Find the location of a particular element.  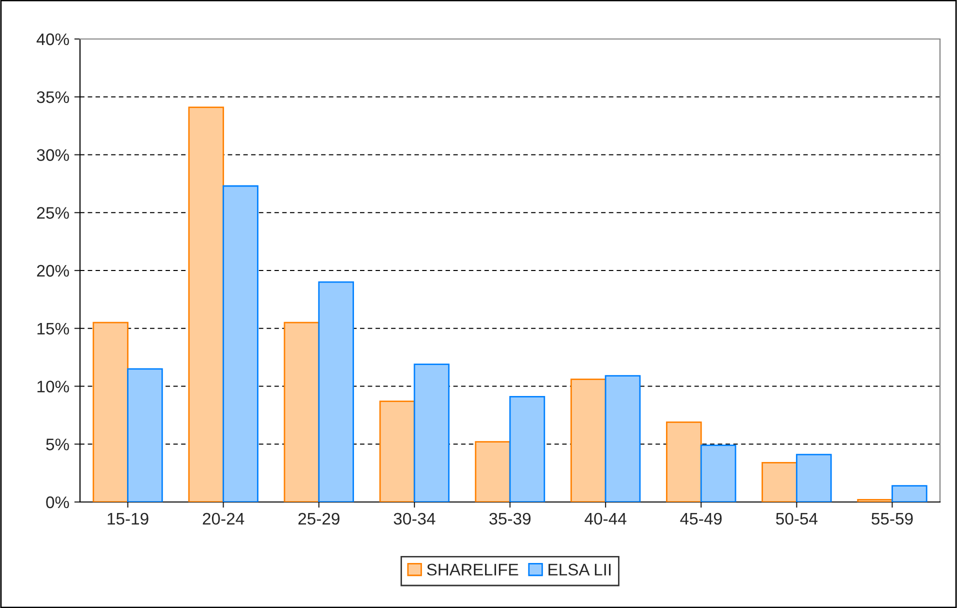

x-tick-label: 55-59 is located at coordinates (892, 518).